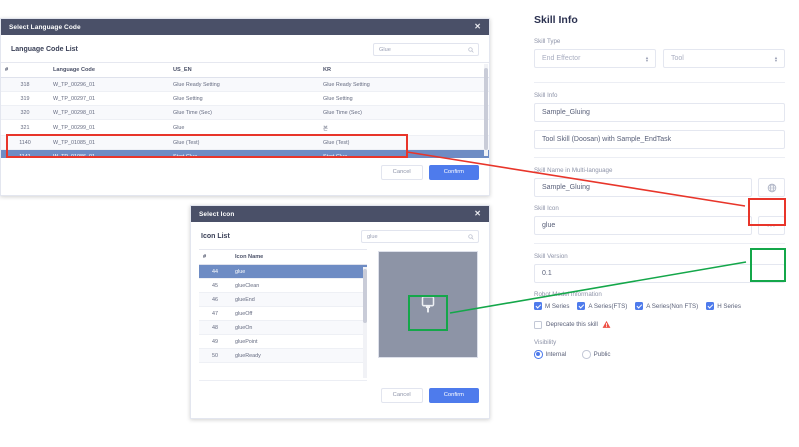  Describe the element at coordinates (677, 58) in the screenshot. I see `skill-subtype-value: Tool` at that location.